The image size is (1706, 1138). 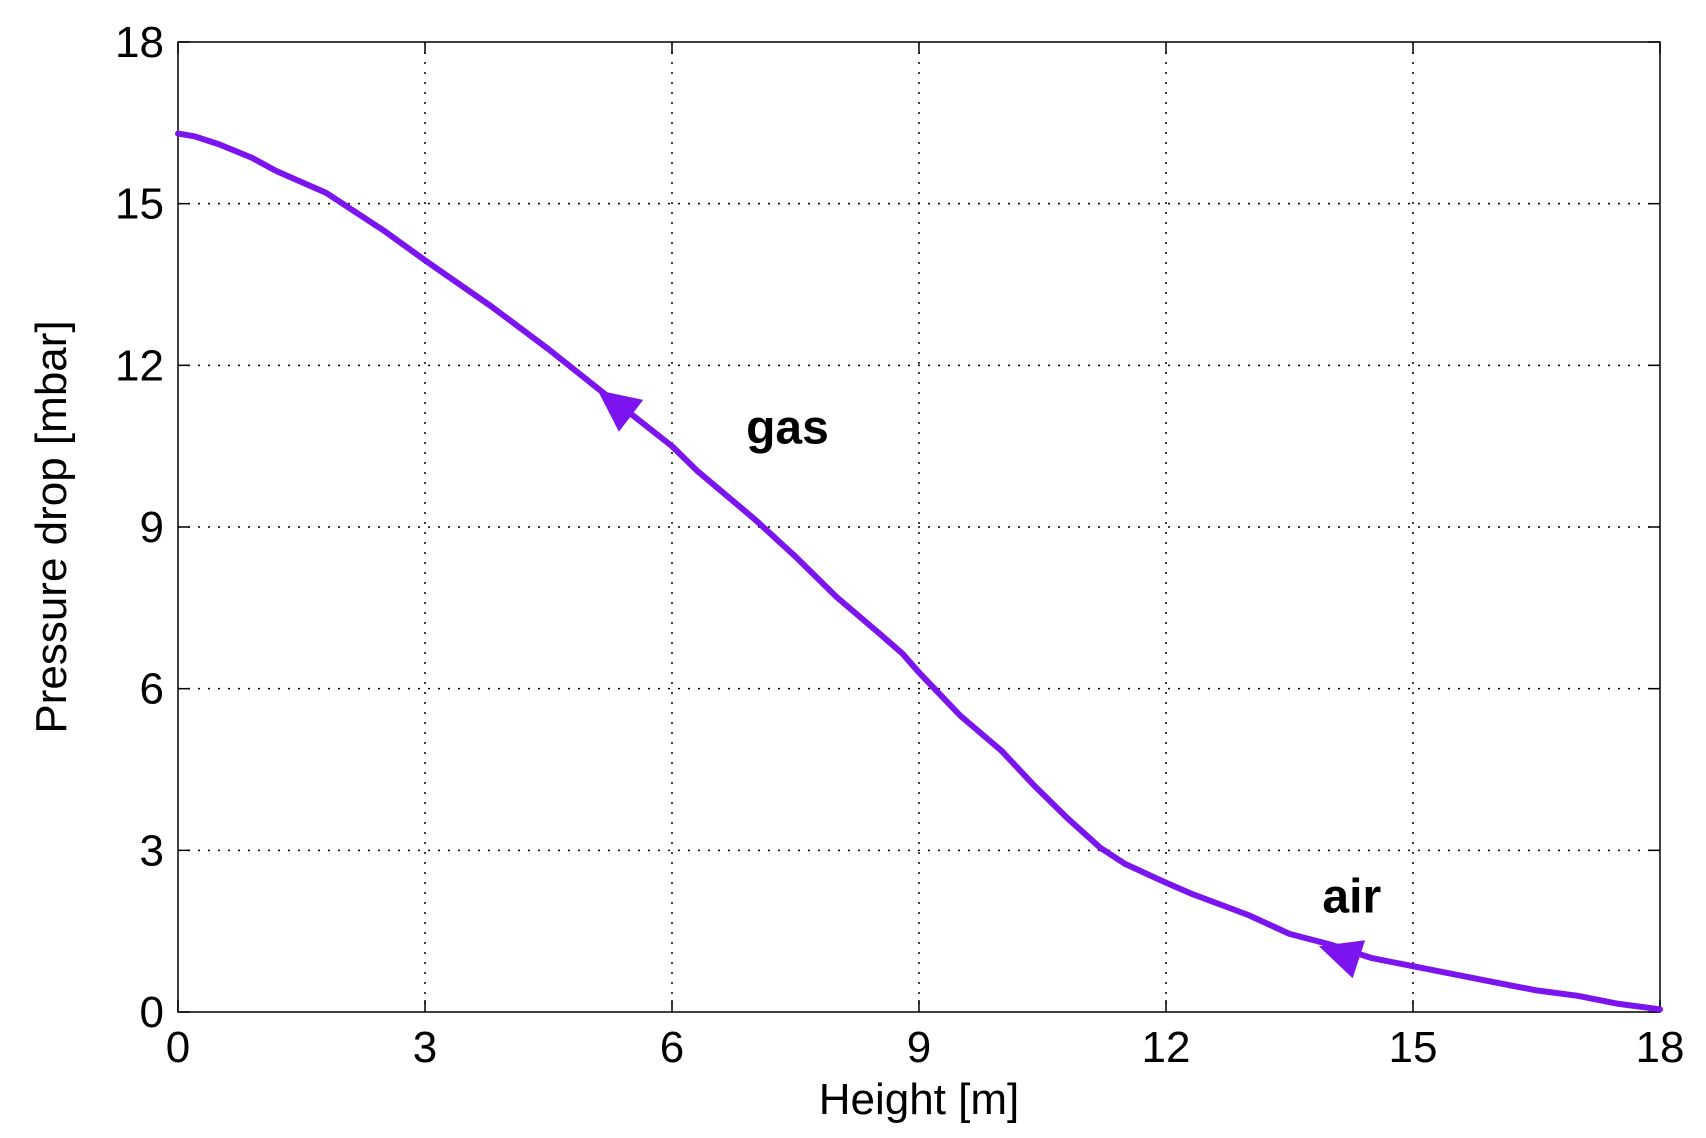 What do you see at coordinates (152, 689) in the screenshot?
I see `y-tick-label: 6` at bounding box center [152, 689].